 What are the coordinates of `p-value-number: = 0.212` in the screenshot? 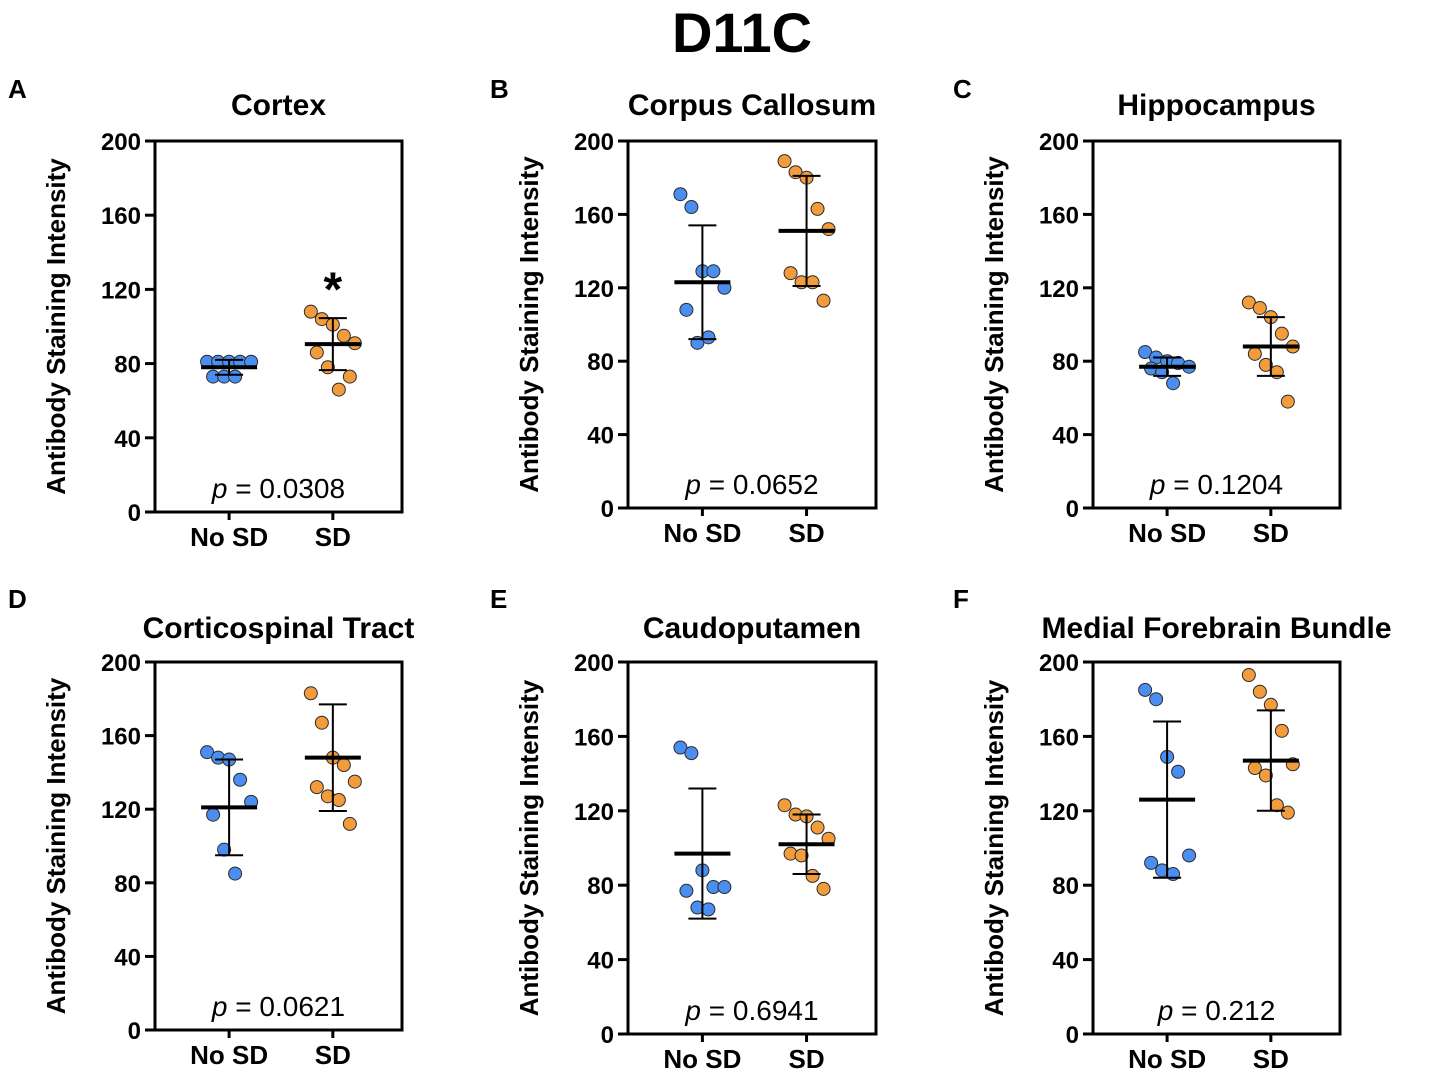 It's located at (1224, 1010).